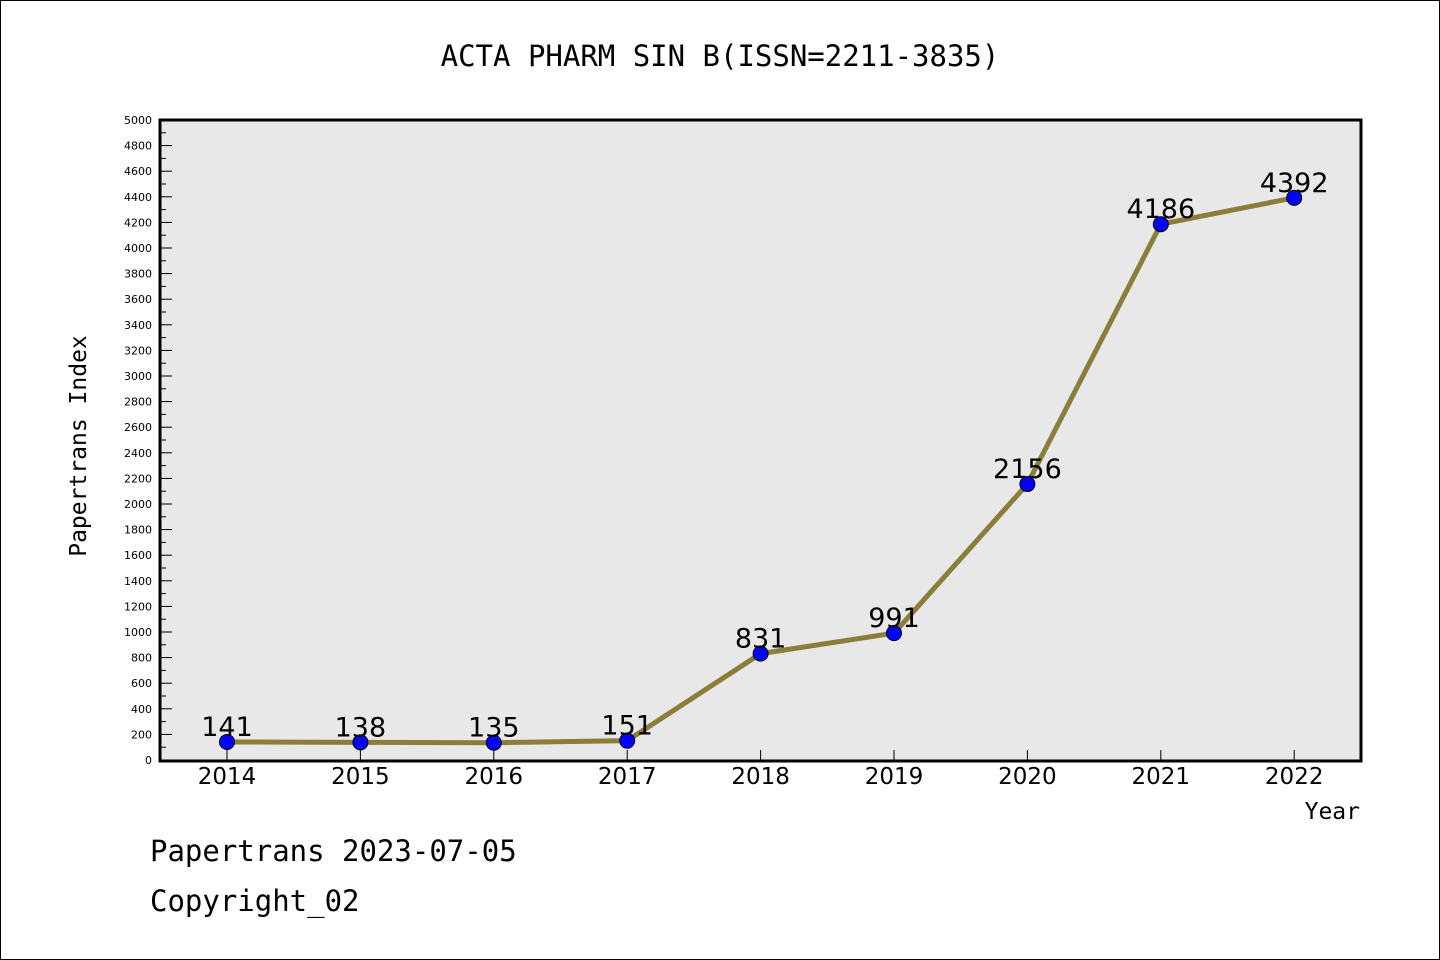  What do you see at coordinates (138, 222) in the screenshot?
I see `y-tick-label: 4200` at bounding box center [138, 222].